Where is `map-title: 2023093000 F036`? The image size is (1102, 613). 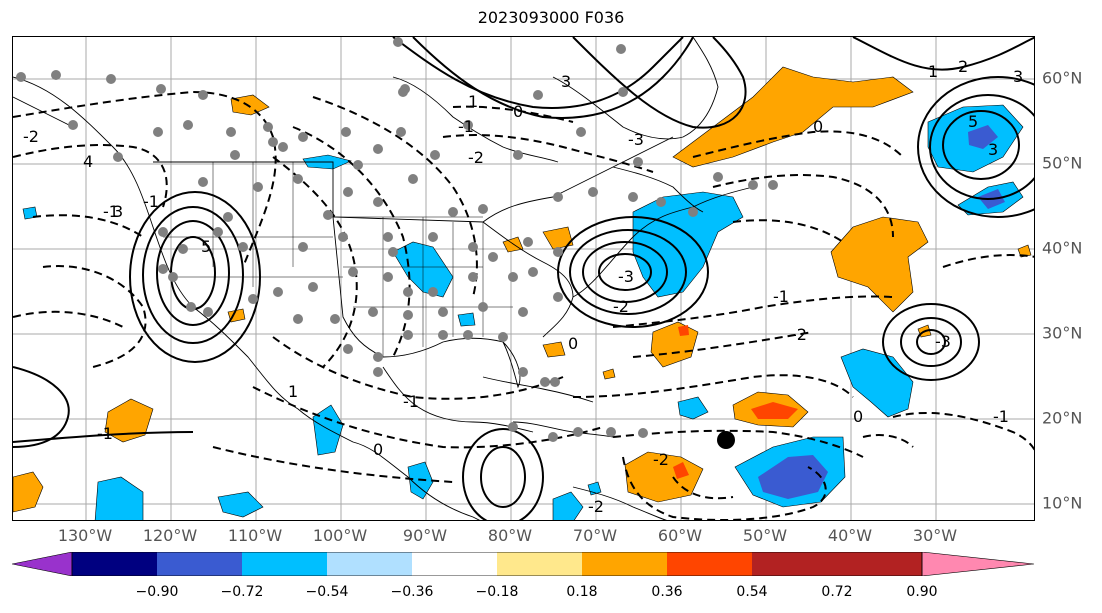
map-title: 2023093000 F036 is located at coordinates (551, 17).